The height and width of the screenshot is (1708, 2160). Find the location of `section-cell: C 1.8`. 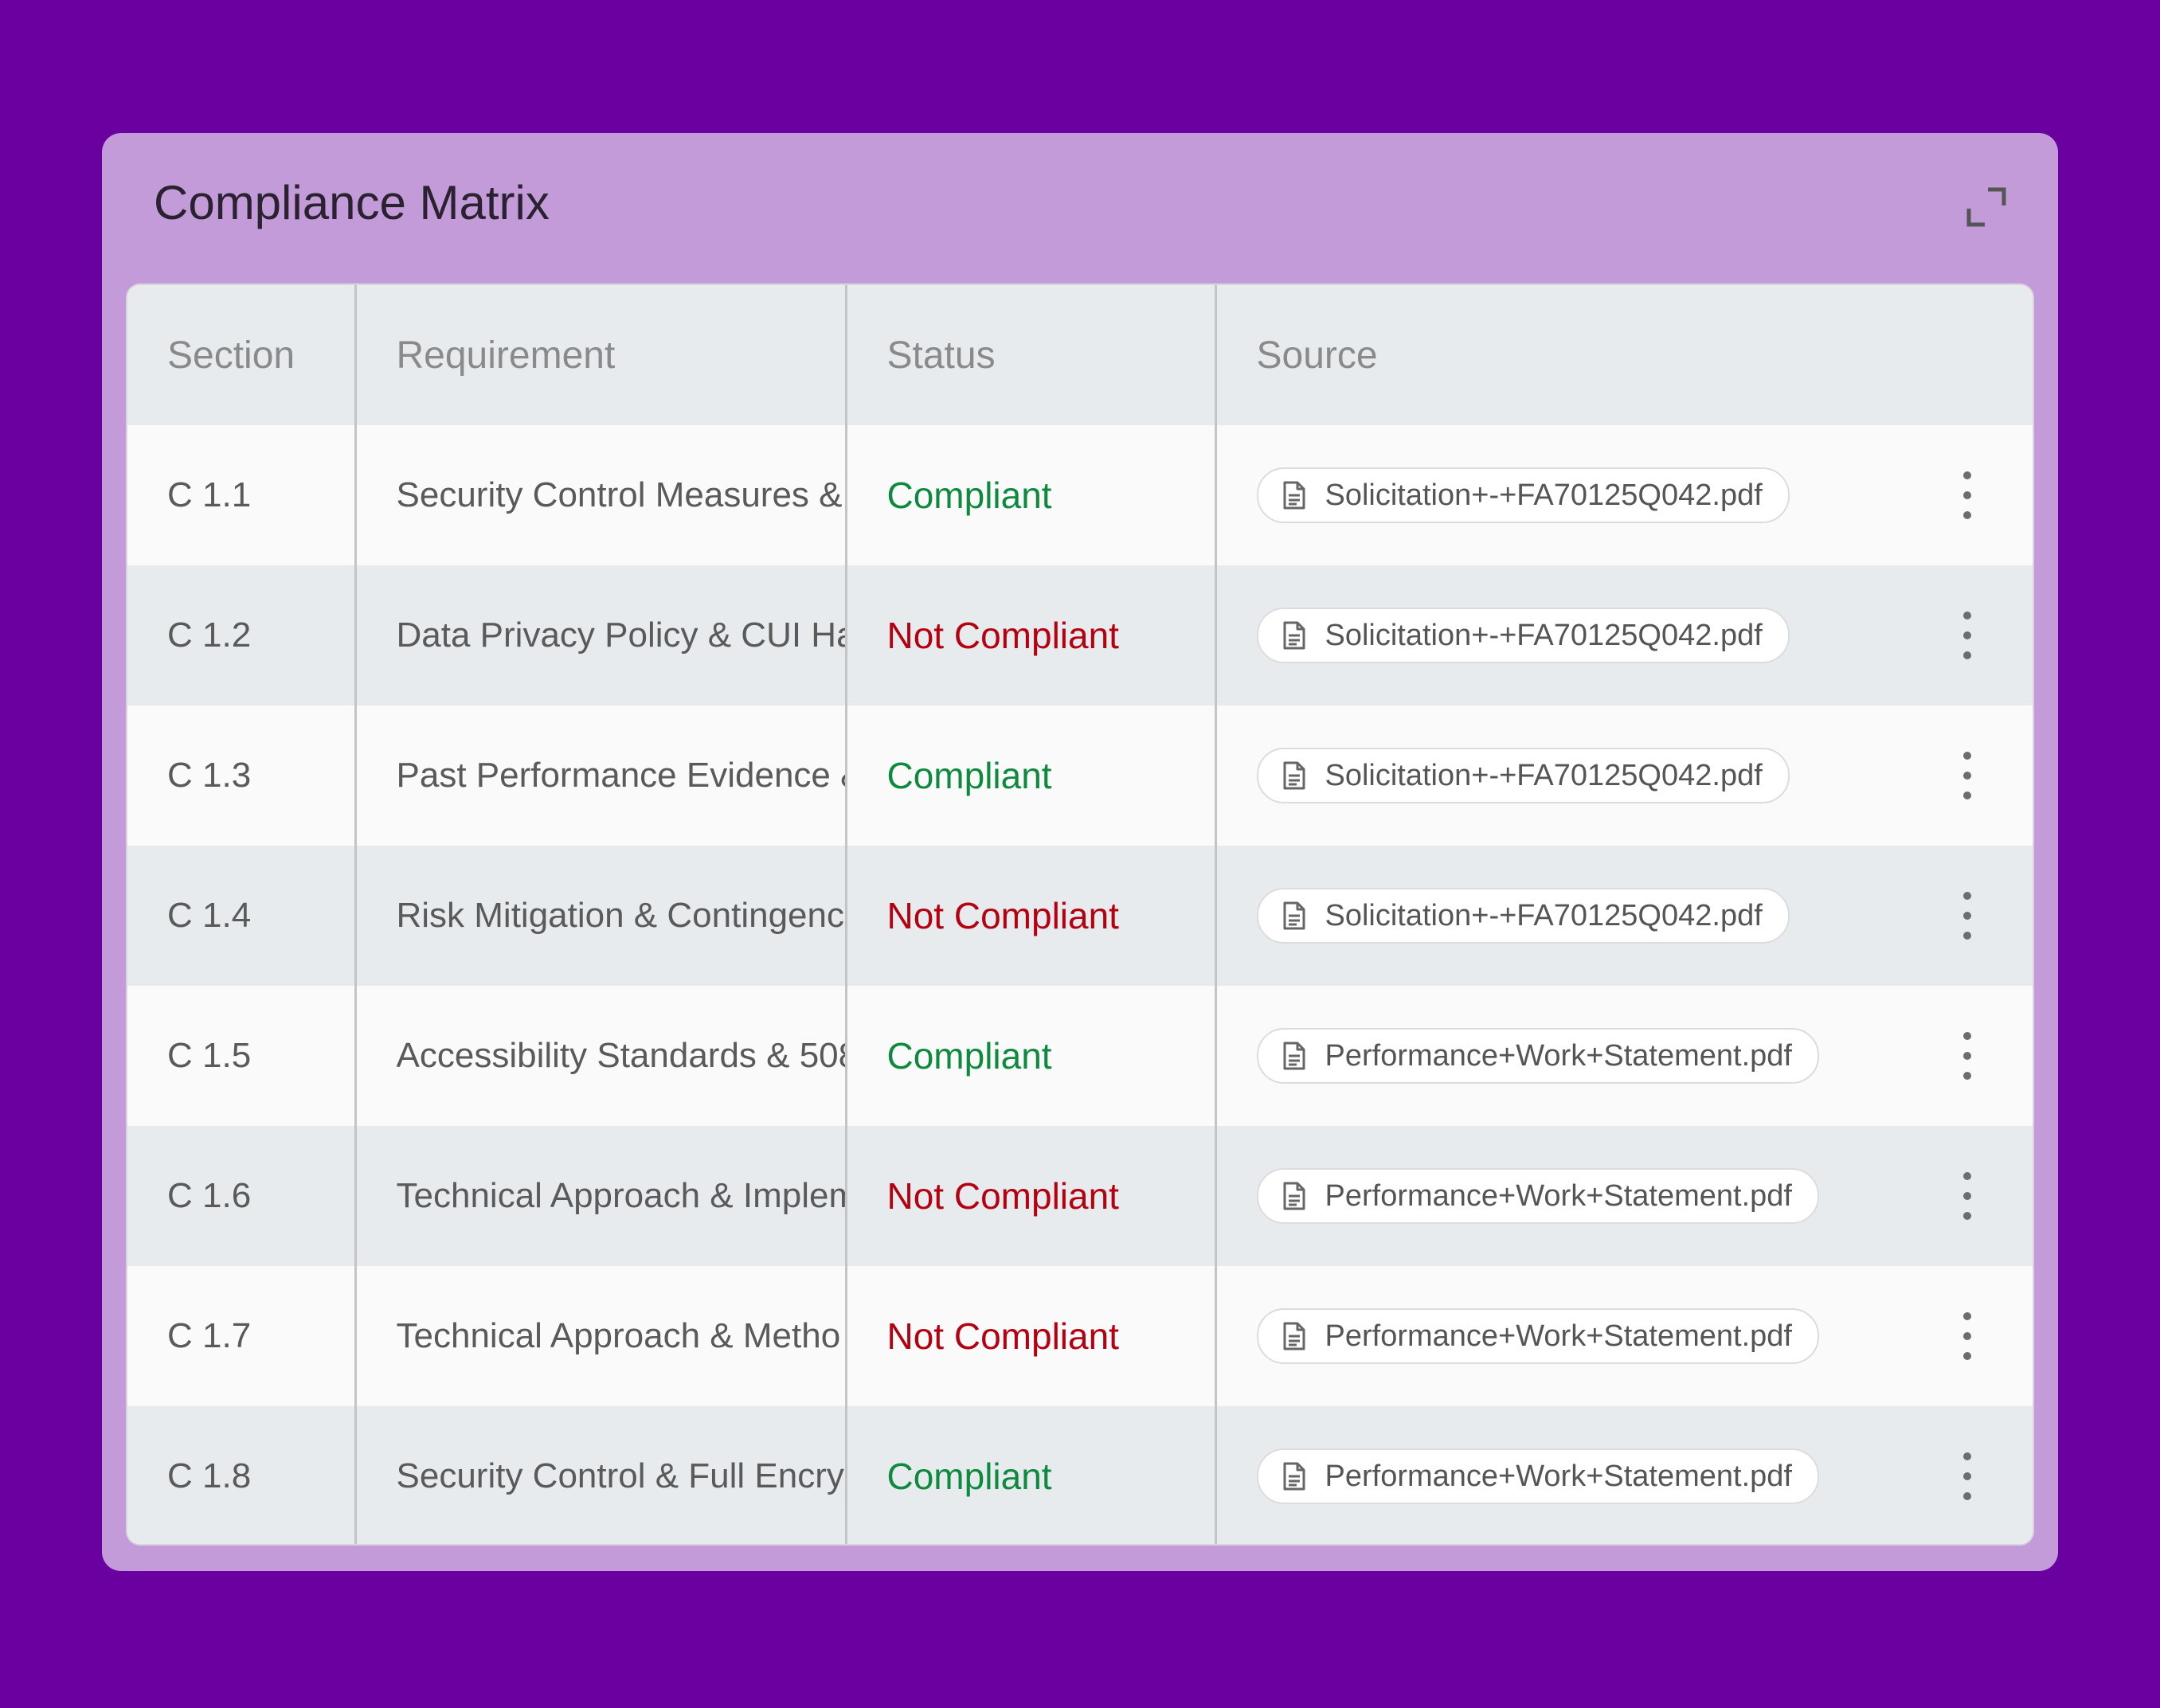

section-cell: C 1.8 is located at coordinates (241, 1475).